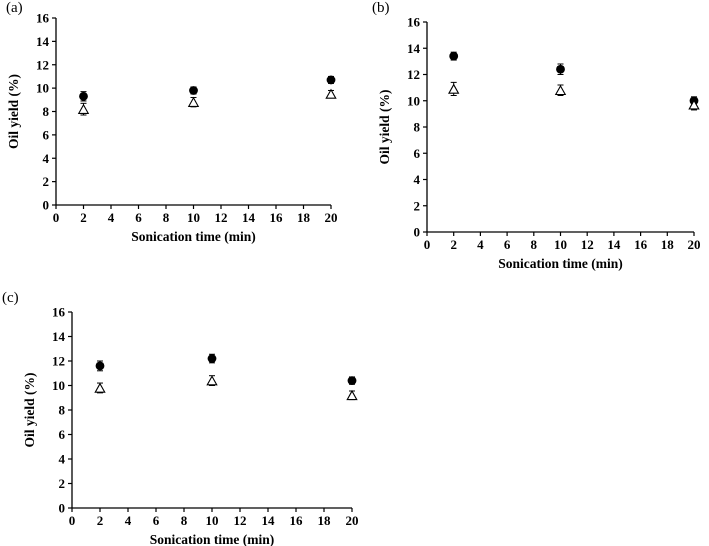 The height and width of the screenshot is (546, 709). Describe the element at coordinates (10, 298) in the screenshot. I see `panel-label-c: (c)` at that location.